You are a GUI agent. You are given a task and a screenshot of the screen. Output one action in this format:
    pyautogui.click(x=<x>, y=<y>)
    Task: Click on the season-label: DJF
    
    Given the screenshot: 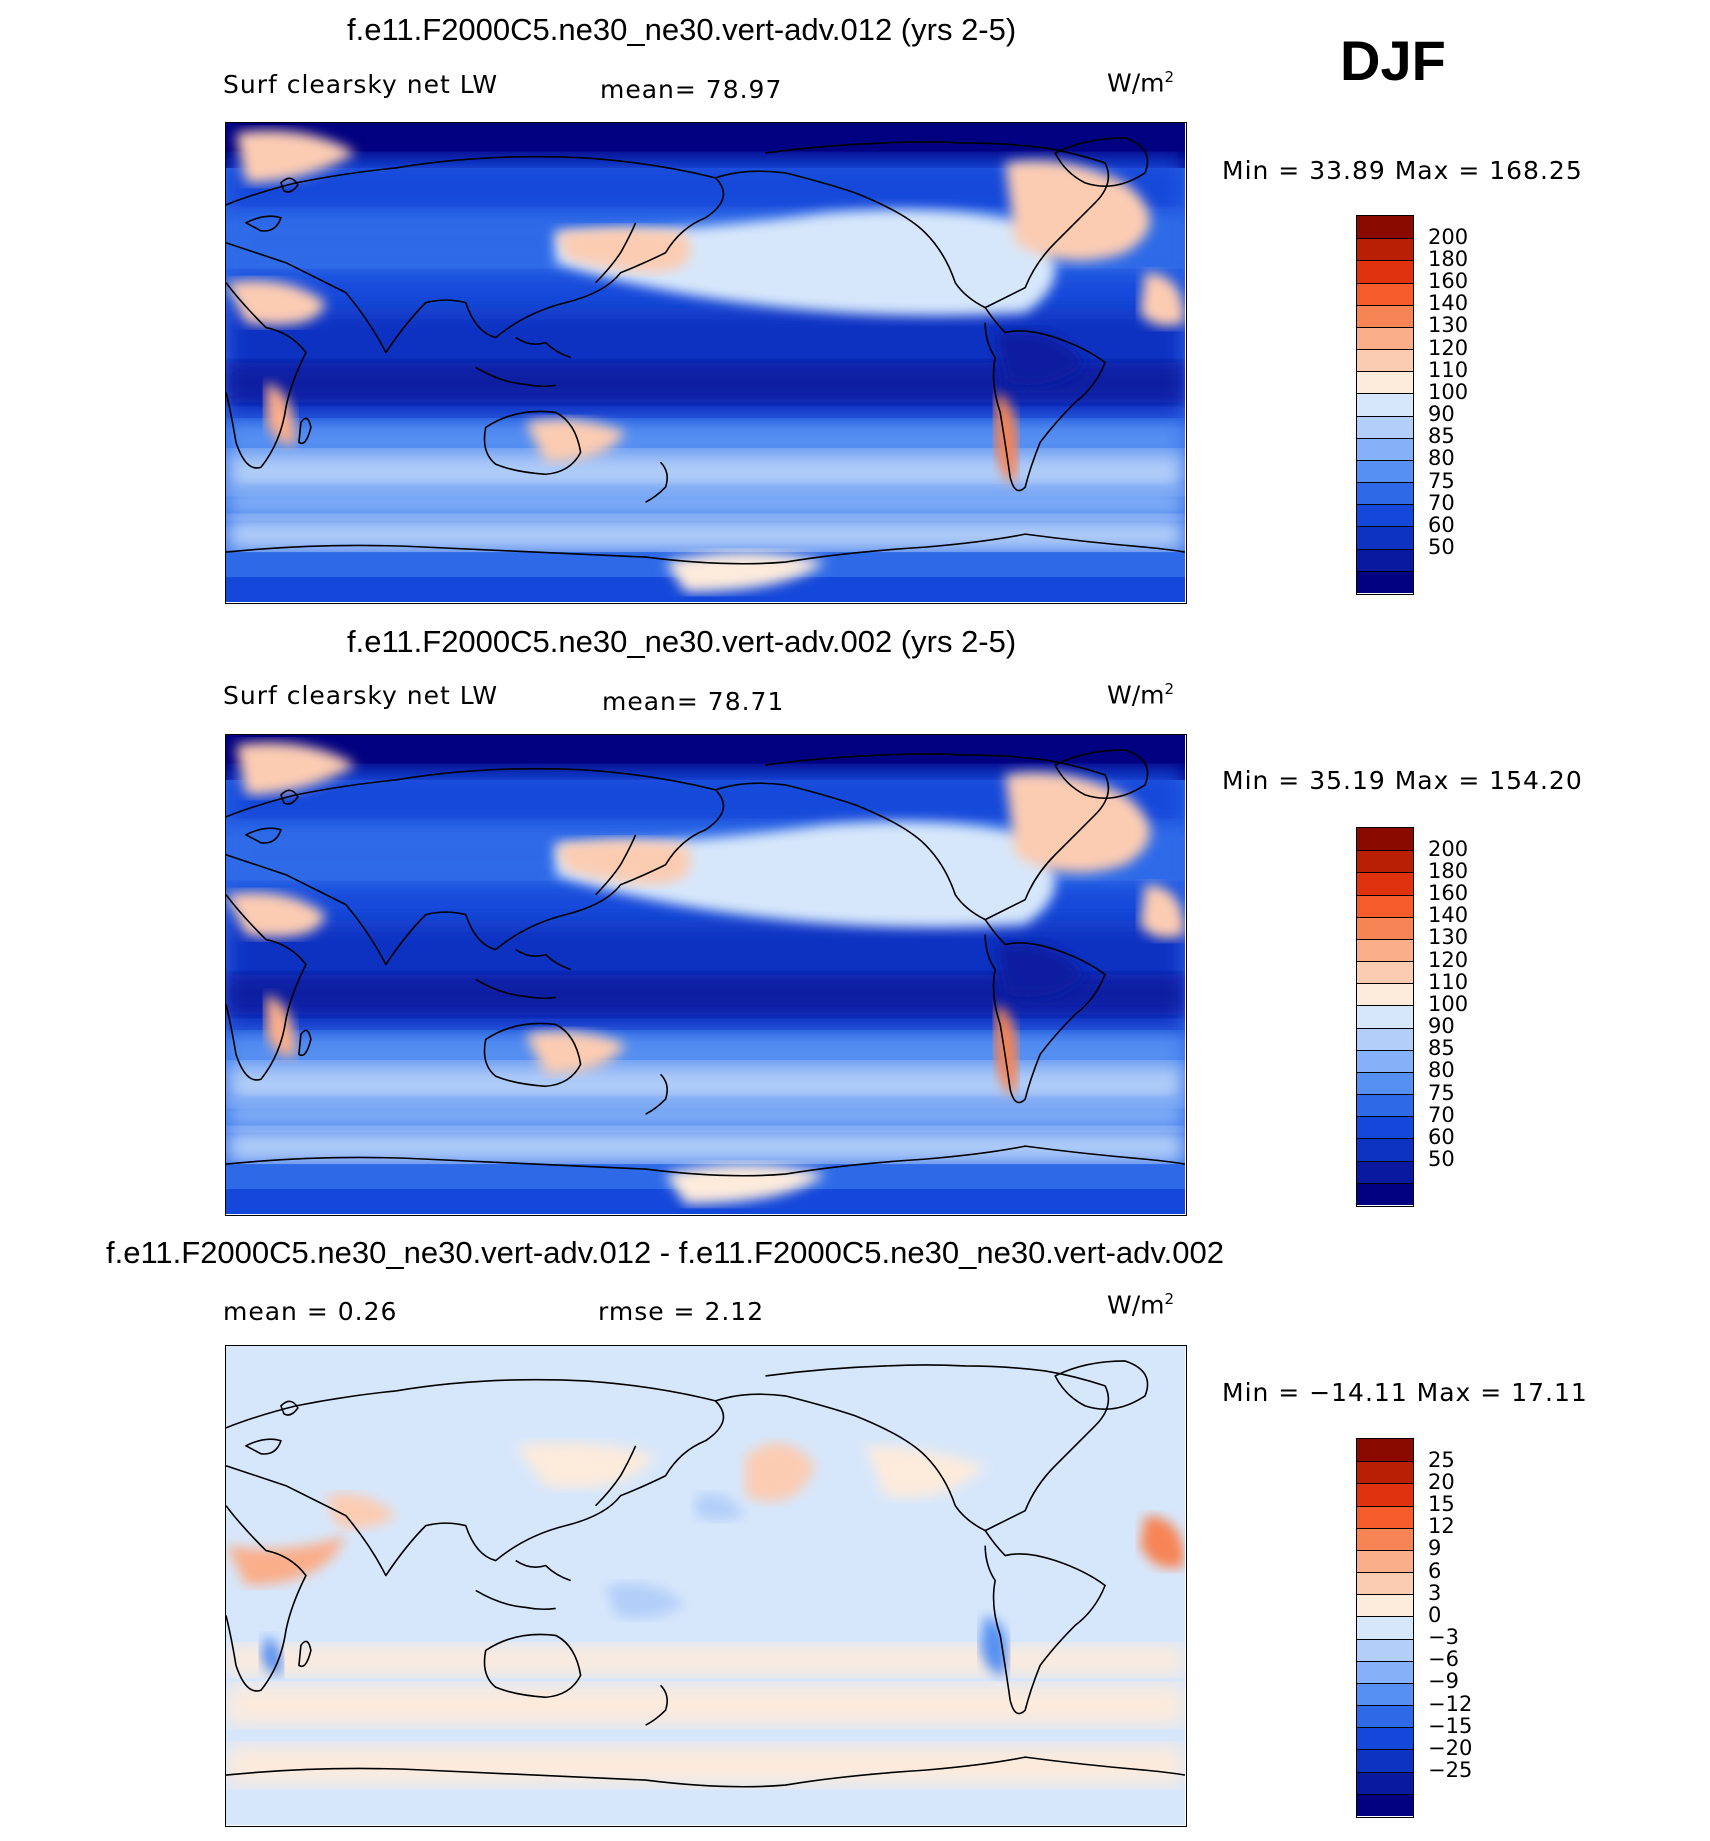 What is the action you would take?
    pyautogui.click(x=1393, y=60)
    